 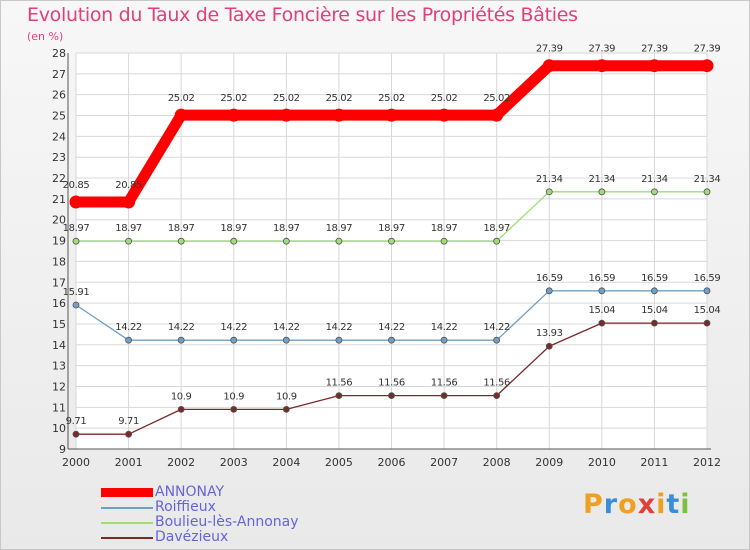 What do you see at coordinates (59, 282) in the screenshot?
I see `y-tick-label: 17` at bounding box center [59, 282].